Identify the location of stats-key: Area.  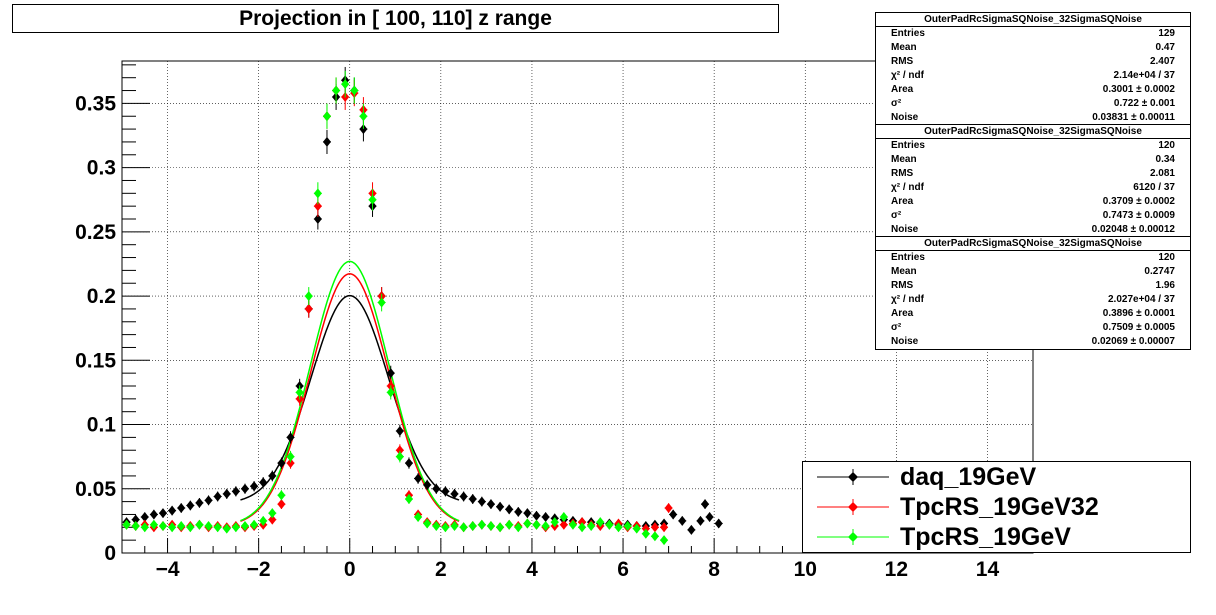
(902, 201).